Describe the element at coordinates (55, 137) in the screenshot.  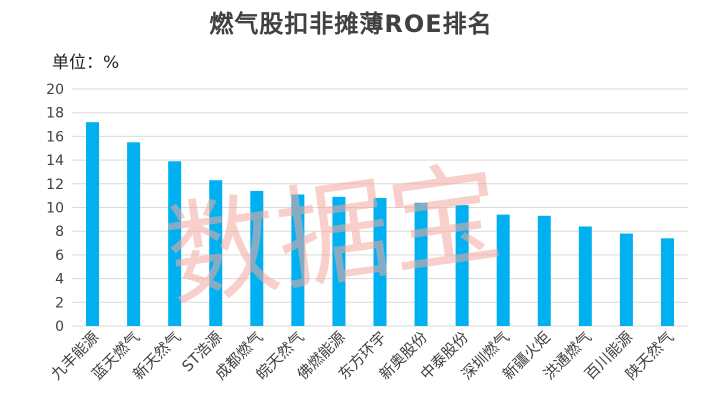
I see `y-tick-label: 16` at that location.